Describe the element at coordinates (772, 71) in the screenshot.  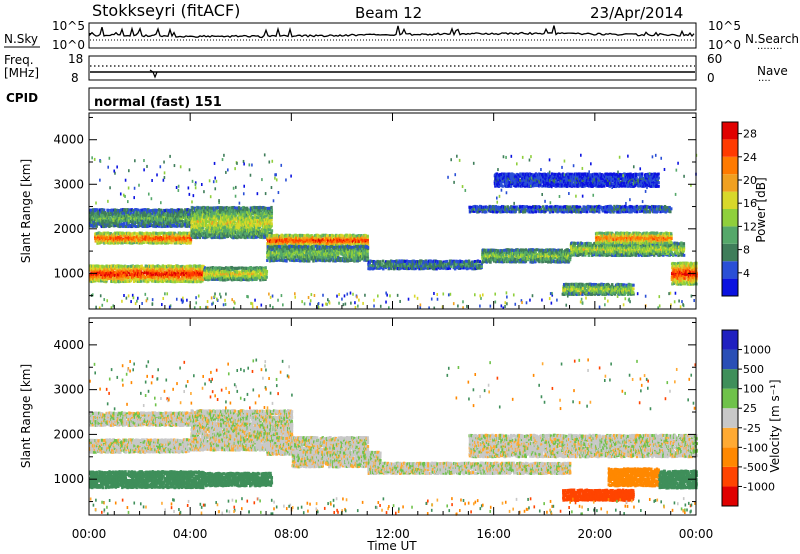
I see `nave-label: Nave` at that location.